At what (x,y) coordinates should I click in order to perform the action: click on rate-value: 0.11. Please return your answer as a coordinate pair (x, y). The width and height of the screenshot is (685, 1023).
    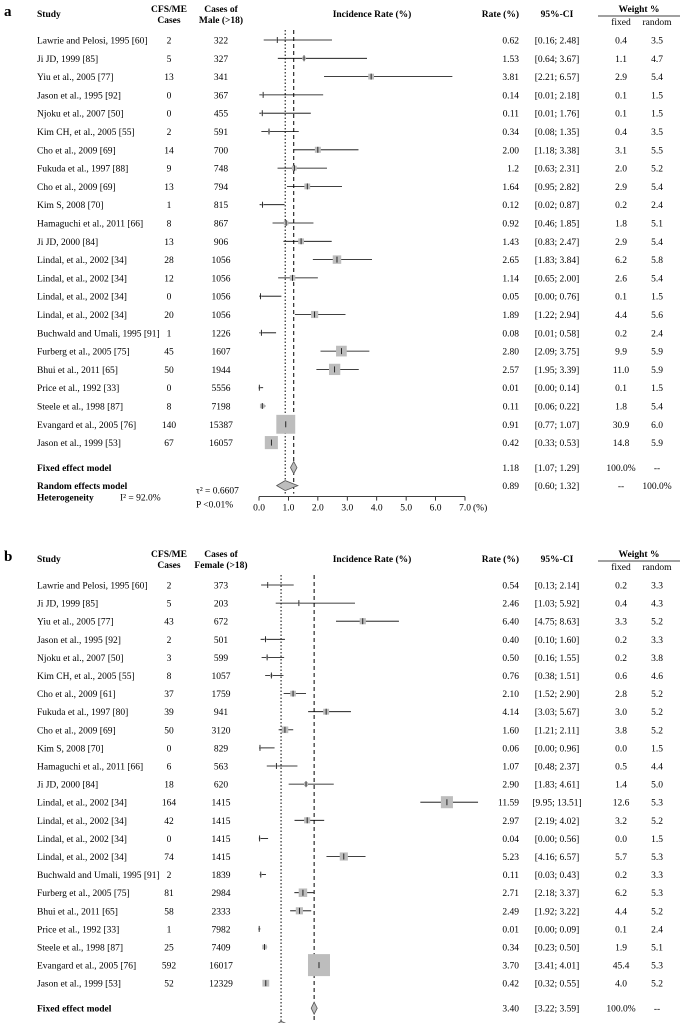
    Looking at the image, I should click on (511, 408).